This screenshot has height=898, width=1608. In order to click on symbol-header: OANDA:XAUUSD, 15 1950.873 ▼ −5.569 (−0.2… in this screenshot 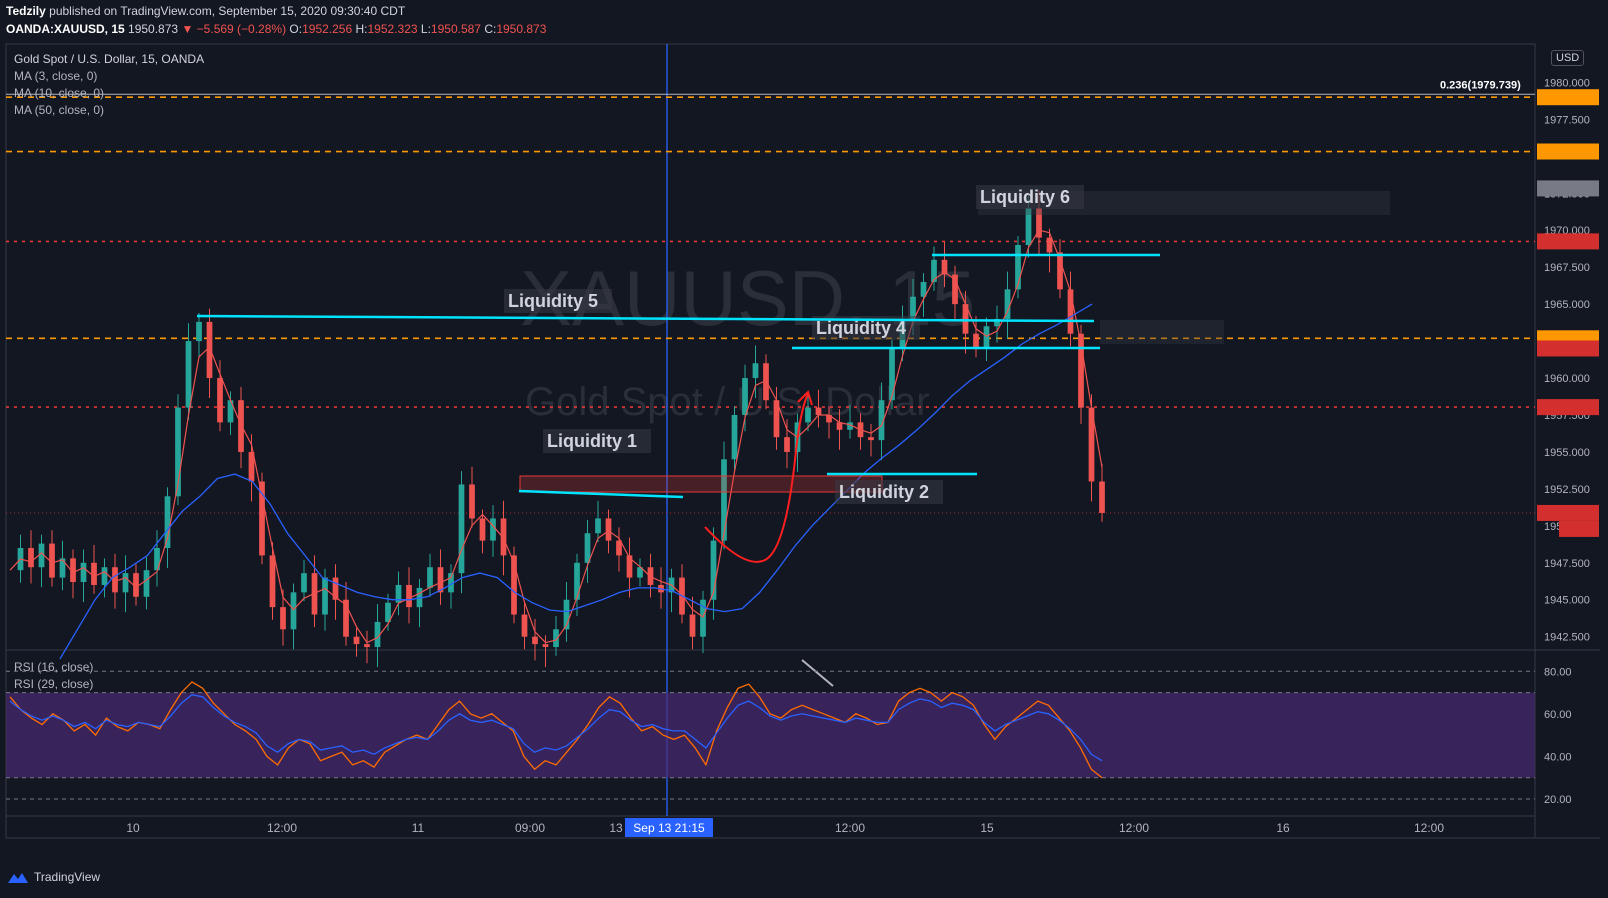, I will do `click(276, 29)`.